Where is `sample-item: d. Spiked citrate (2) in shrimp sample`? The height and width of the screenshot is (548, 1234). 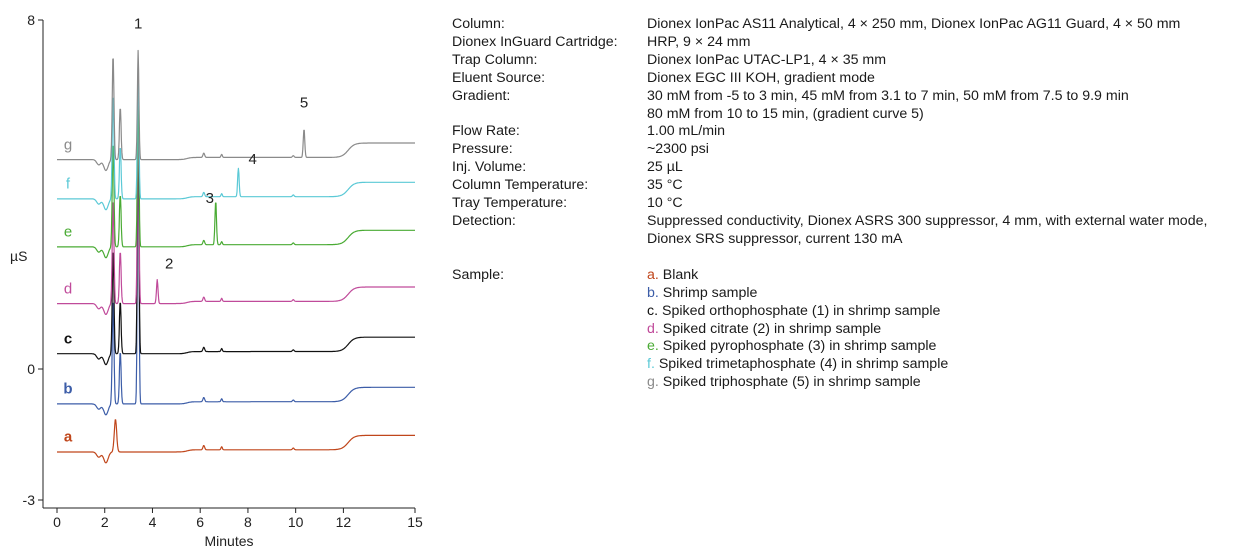
sample-item: d. Spiked citrate (2) in shrimp sample is located at coordinates (939, 330).